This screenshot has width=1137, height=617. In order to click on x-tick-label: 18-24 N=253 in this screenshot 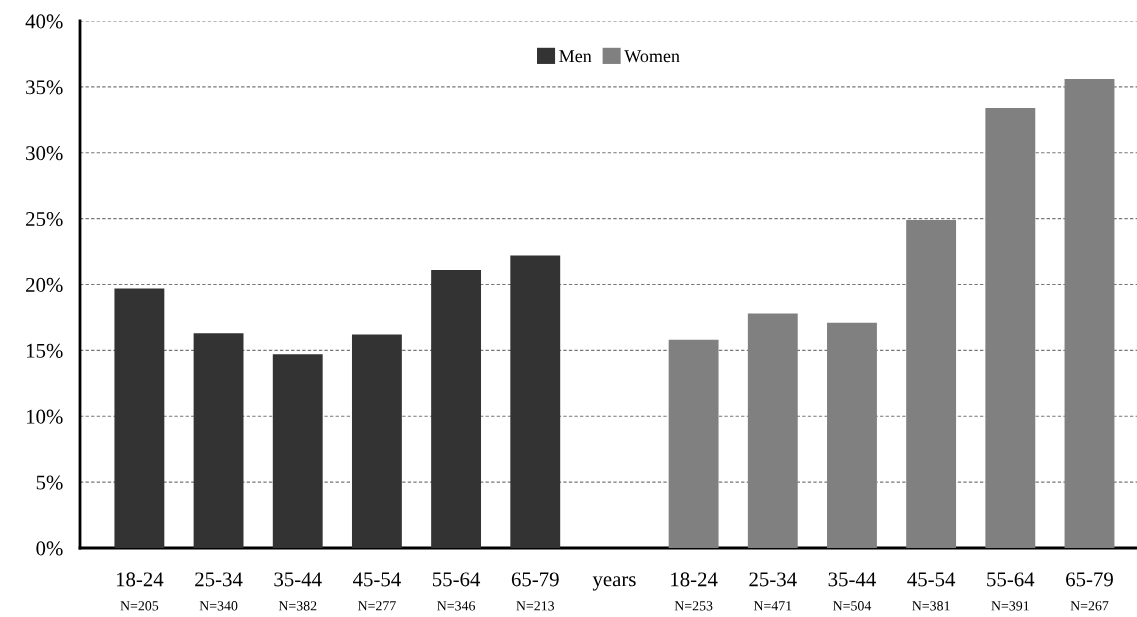, I will do `click(694, 591)`.